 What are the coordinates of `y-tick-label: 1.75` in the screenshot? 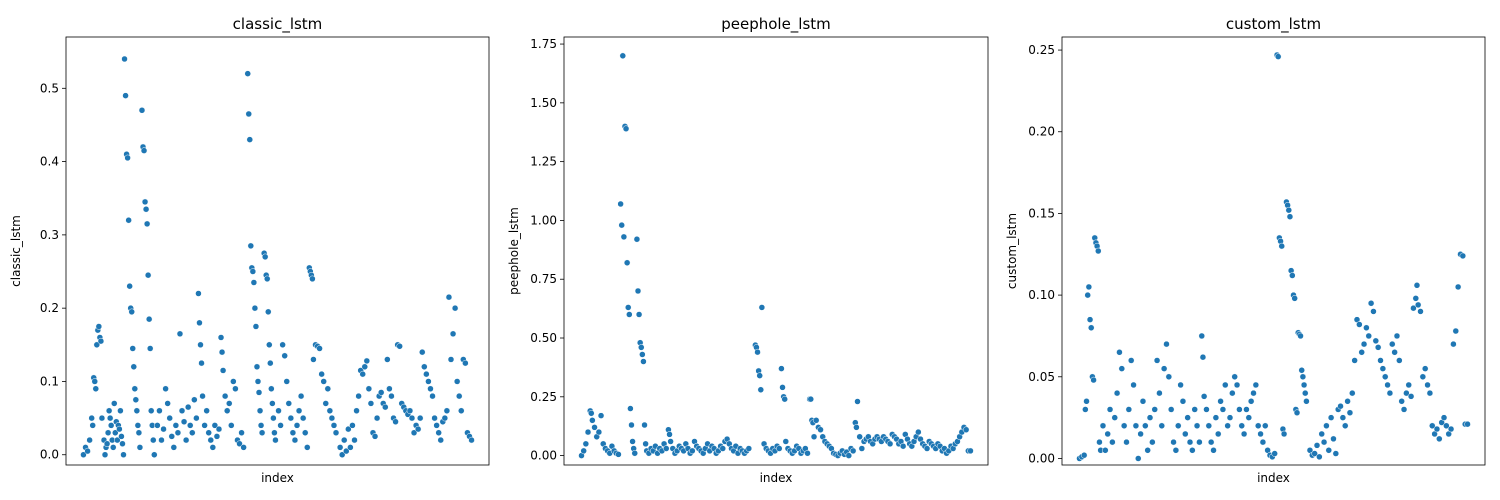 It's located at (543, 44).